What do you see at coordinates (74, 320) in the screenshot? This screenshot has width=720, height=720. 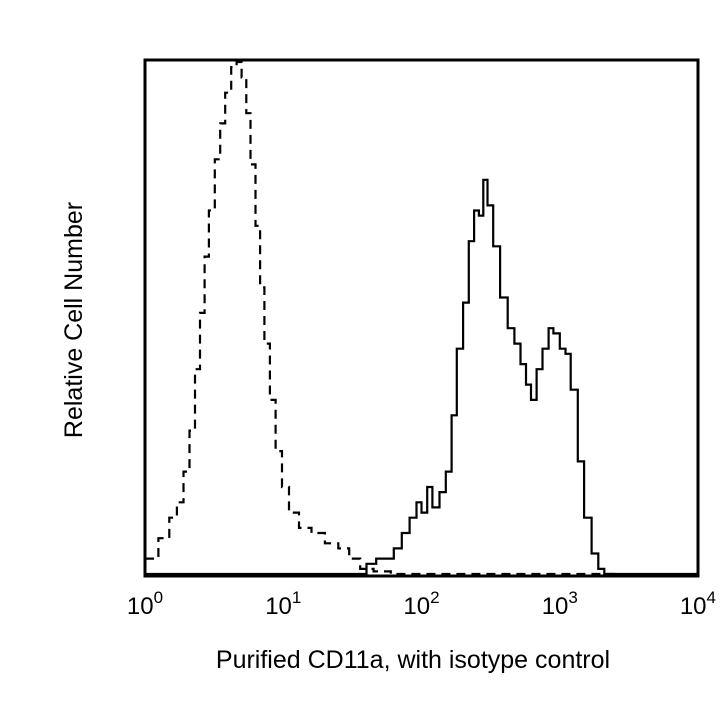 I see `y-axis-label: Relative Cell Number` at bounding box center [74, 320].